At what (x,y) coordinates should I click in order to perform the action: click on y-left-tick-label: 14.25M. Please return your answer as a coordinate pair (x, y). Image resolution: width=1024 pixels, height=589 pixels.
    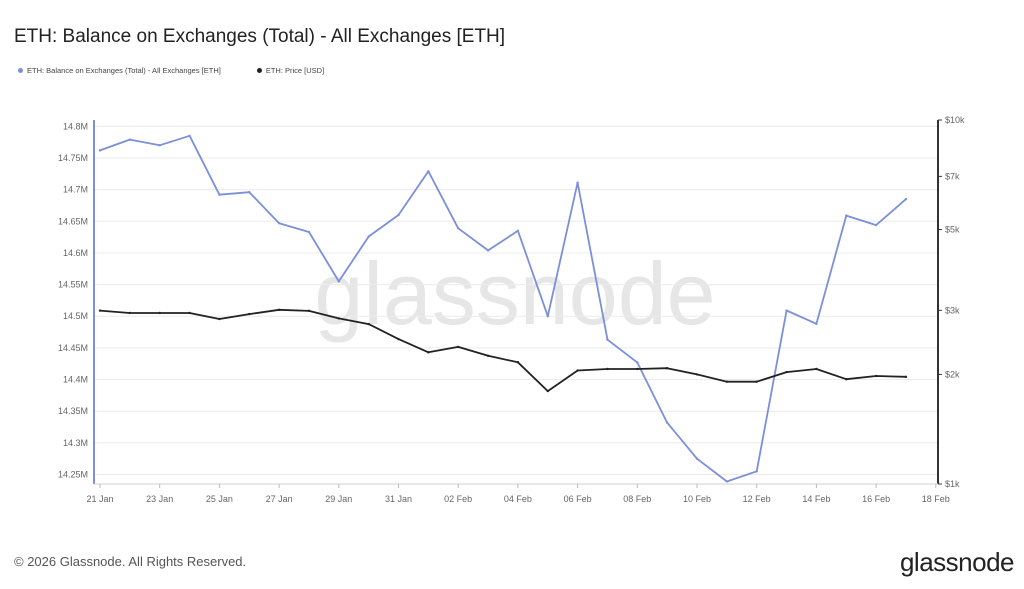
    Looking at the image, I should click on (73, 475).